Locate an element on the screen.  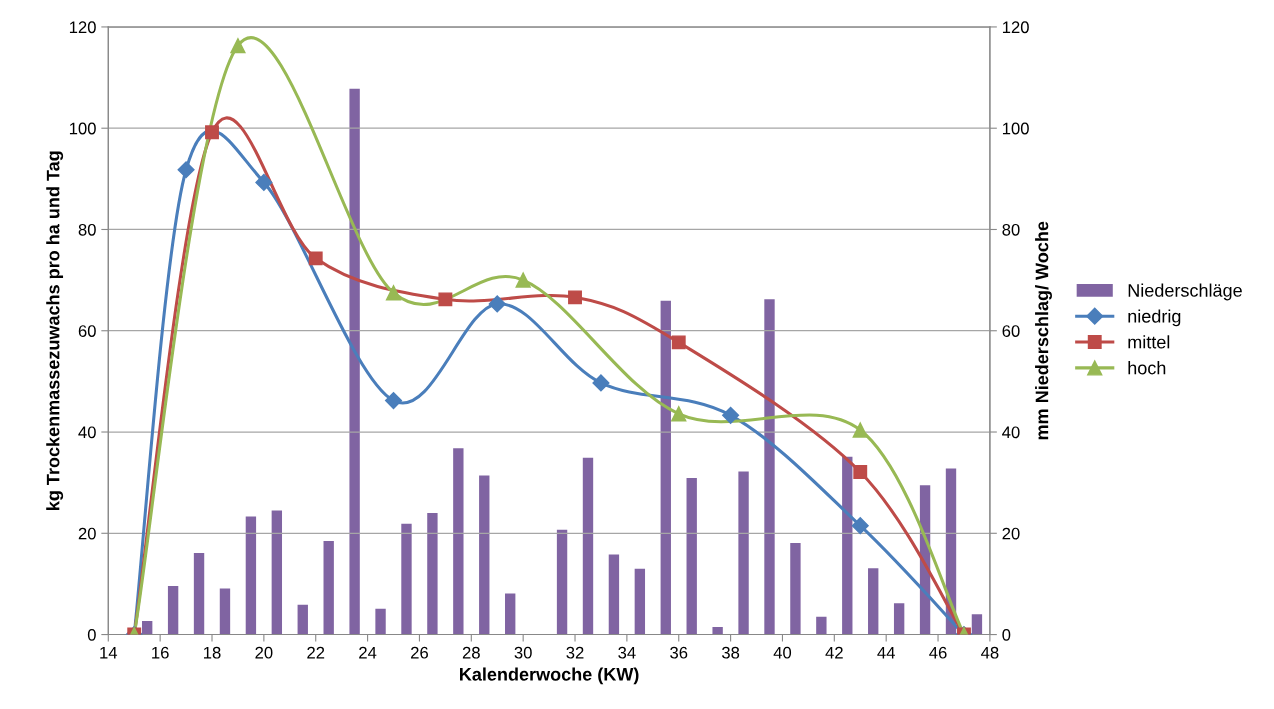
legend-label: hoch is located at coordinates (1147, 368).